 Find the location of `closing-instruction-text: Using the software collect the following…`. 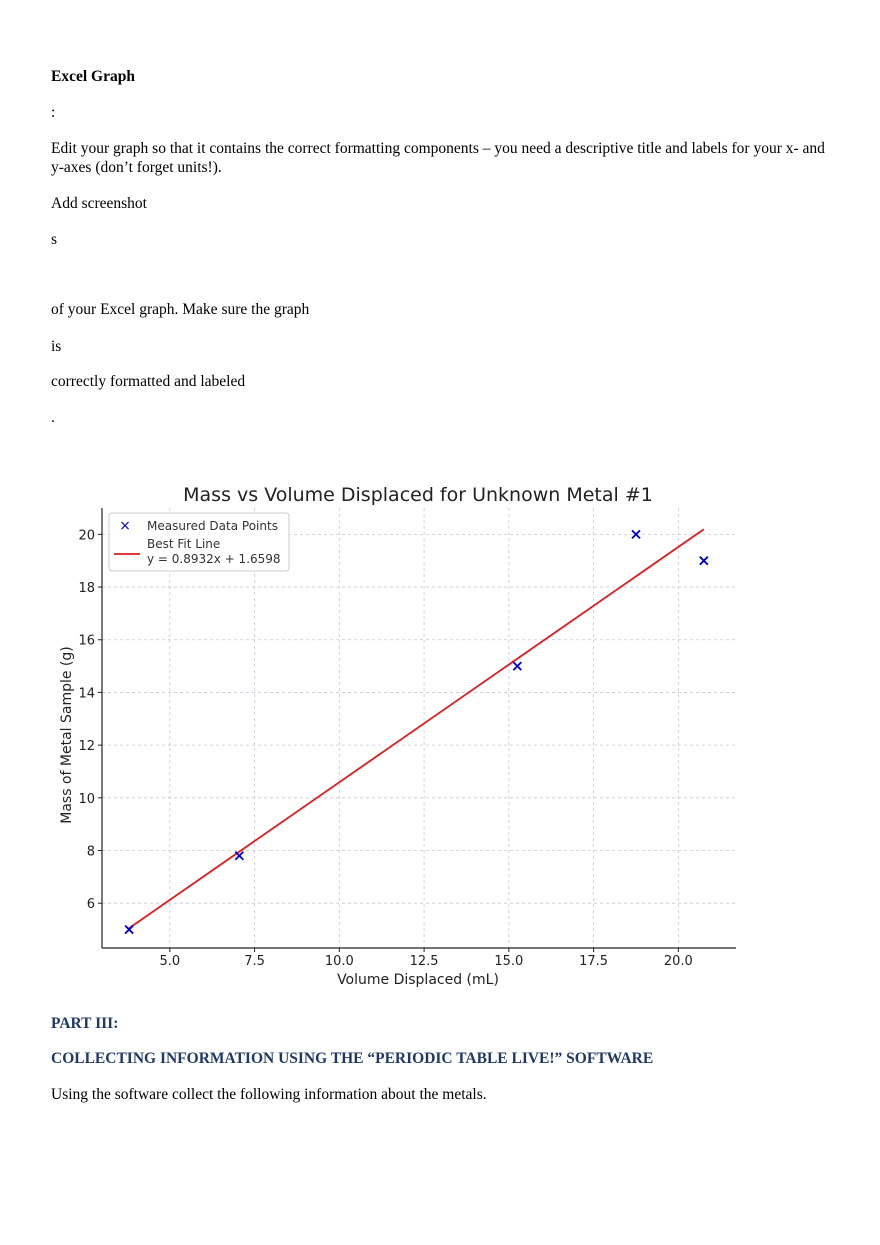

closing-instruction-text: Using the software collect the following… is located at coordinates (269, 1094).